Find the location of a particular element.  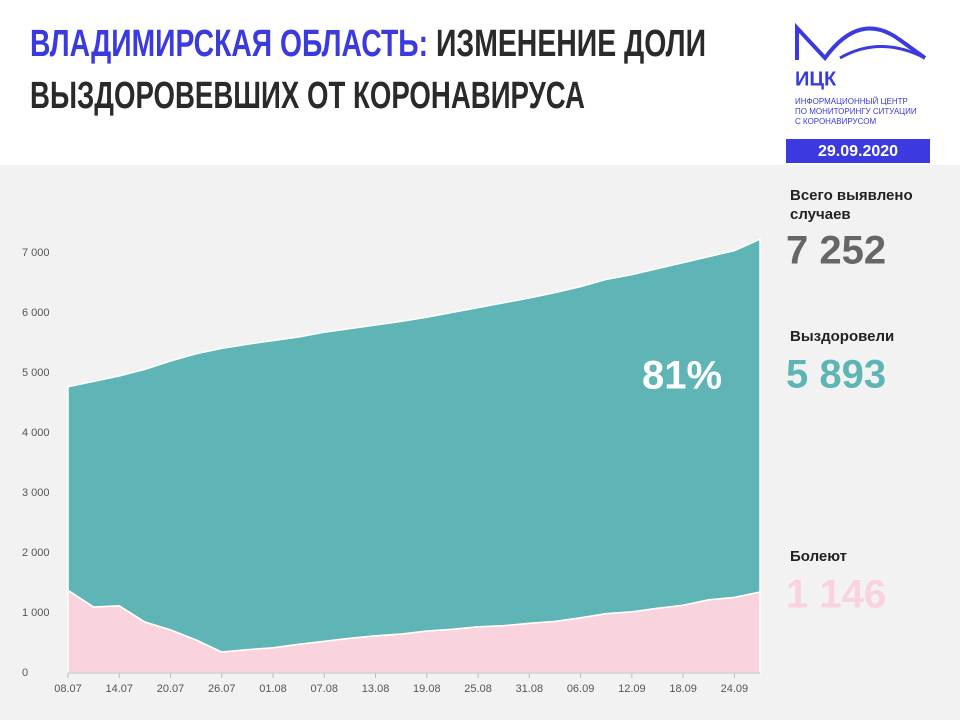

date: 29.09.2020 is located at coordinates (858, 151).